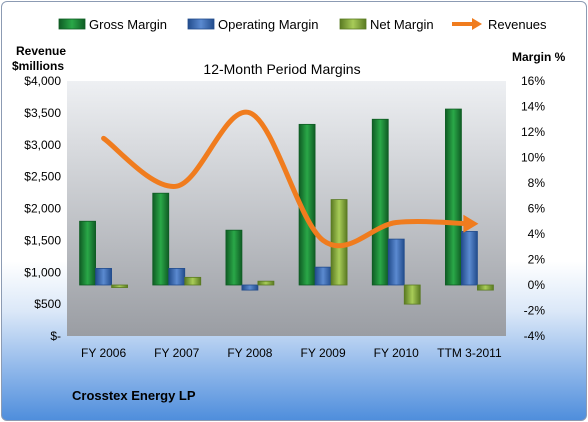 The image size is (588, 422). Describe the element at coordinates (537, 260) in the screenshot. I see `right-tick-label: 2%` at that location.